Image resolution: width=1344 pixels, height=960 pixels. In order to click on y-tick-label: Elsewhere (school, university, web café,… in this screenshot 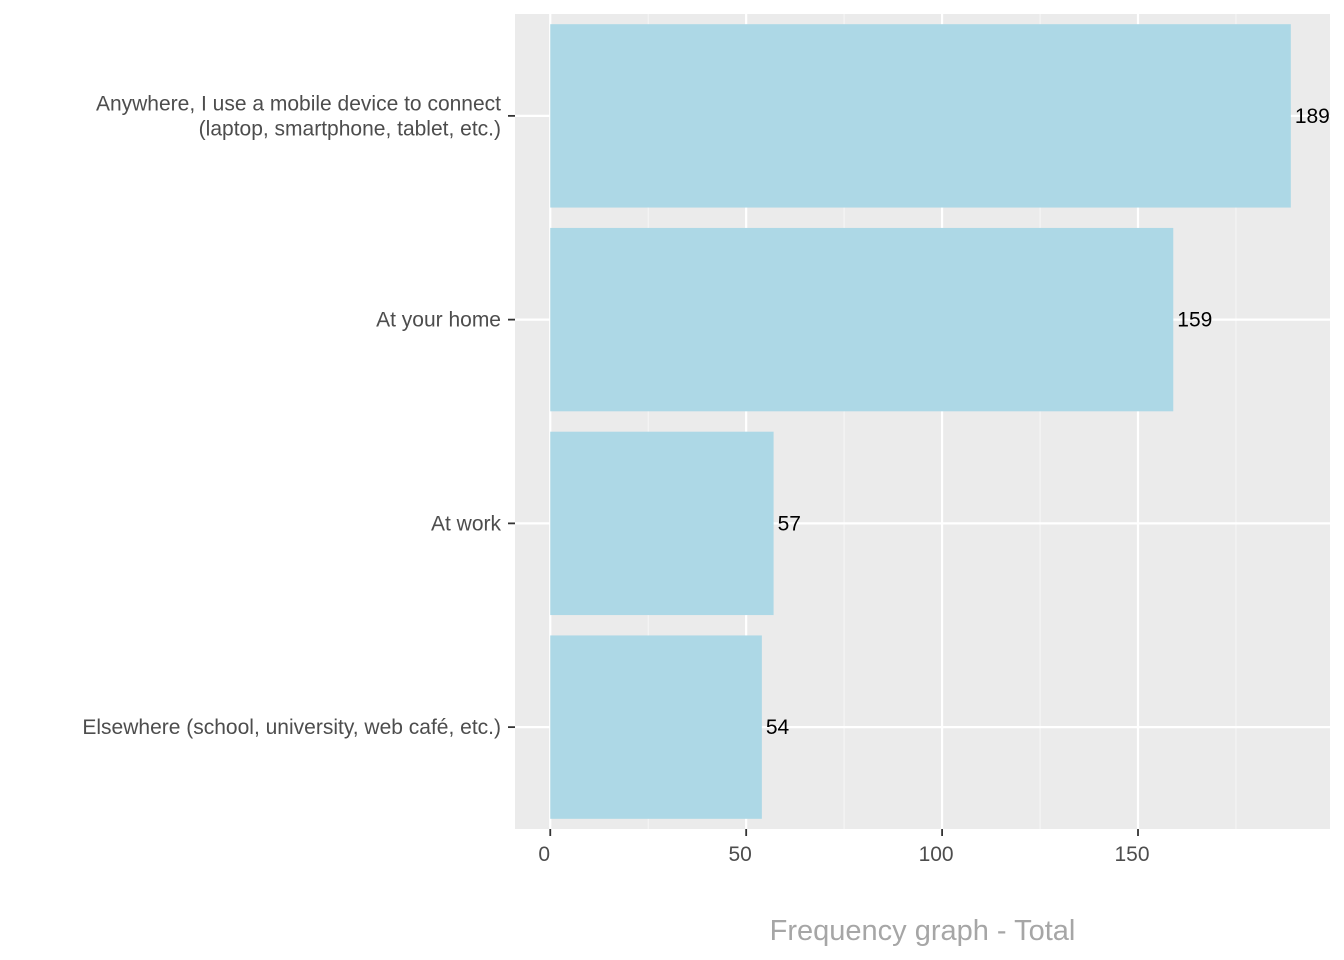, I will do `click(291, 727)`.